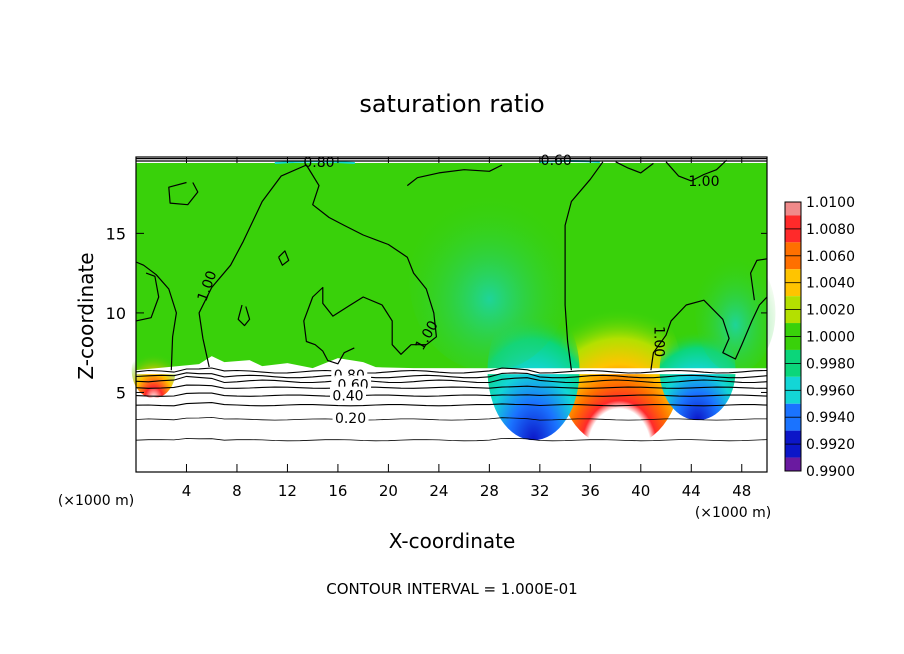 Image resolution: width=904 pixels, height=654 pixels. I want to click on x-tick-label: 16, so click(337, 491).